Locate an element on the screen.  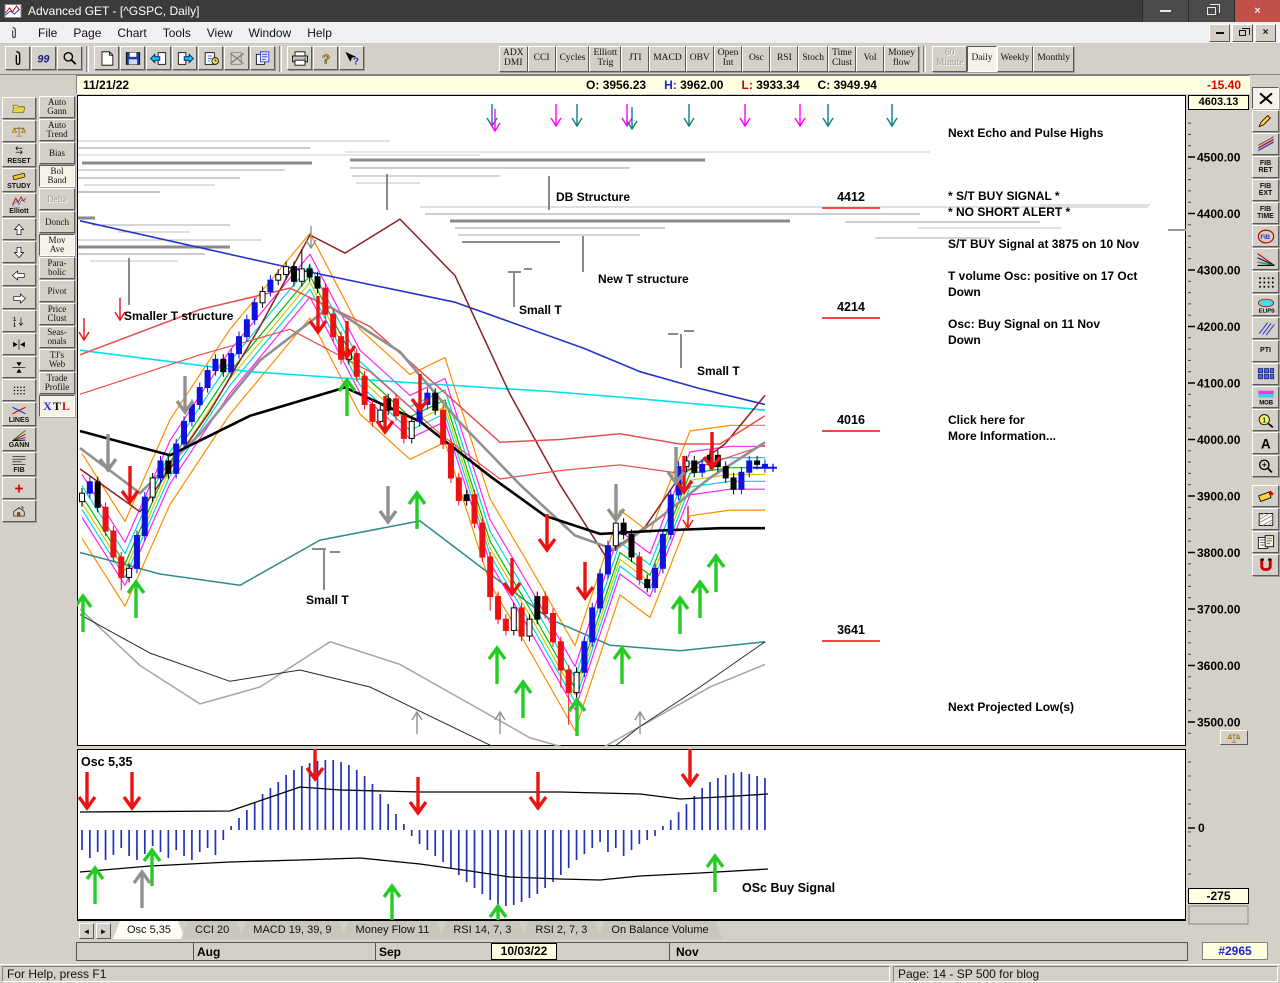
indicator-cci: CCI is located at coordinates (541, 59).